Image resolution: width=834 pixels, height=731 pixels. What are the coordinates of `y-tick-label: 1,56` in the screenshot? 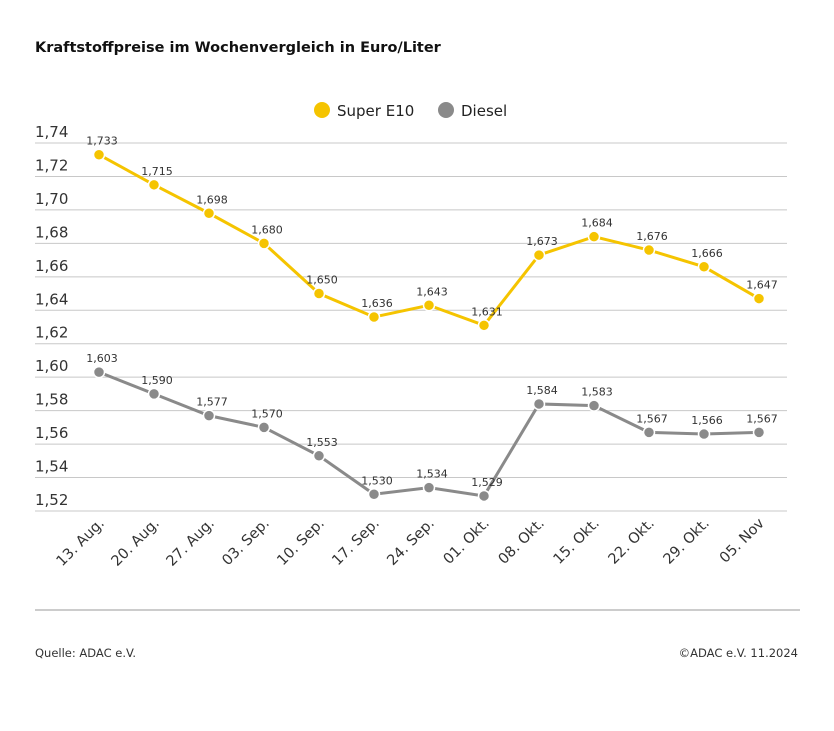 It's located at (51, 433).